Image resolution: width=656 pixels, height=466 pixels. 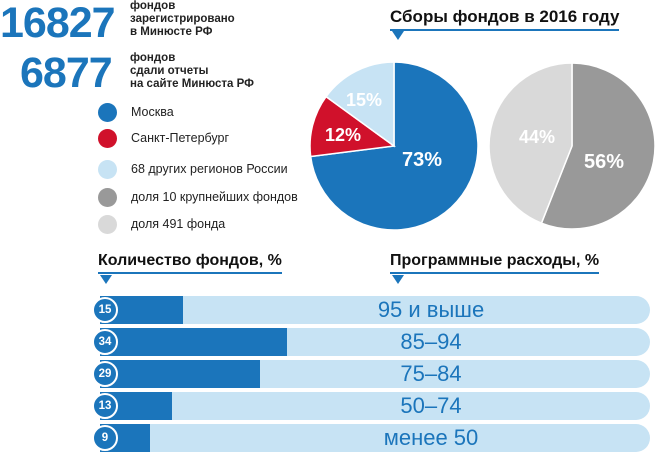 I want to click on legend-item-top10: доля 10 крупнейших фондов, so click(x=198, y=197).